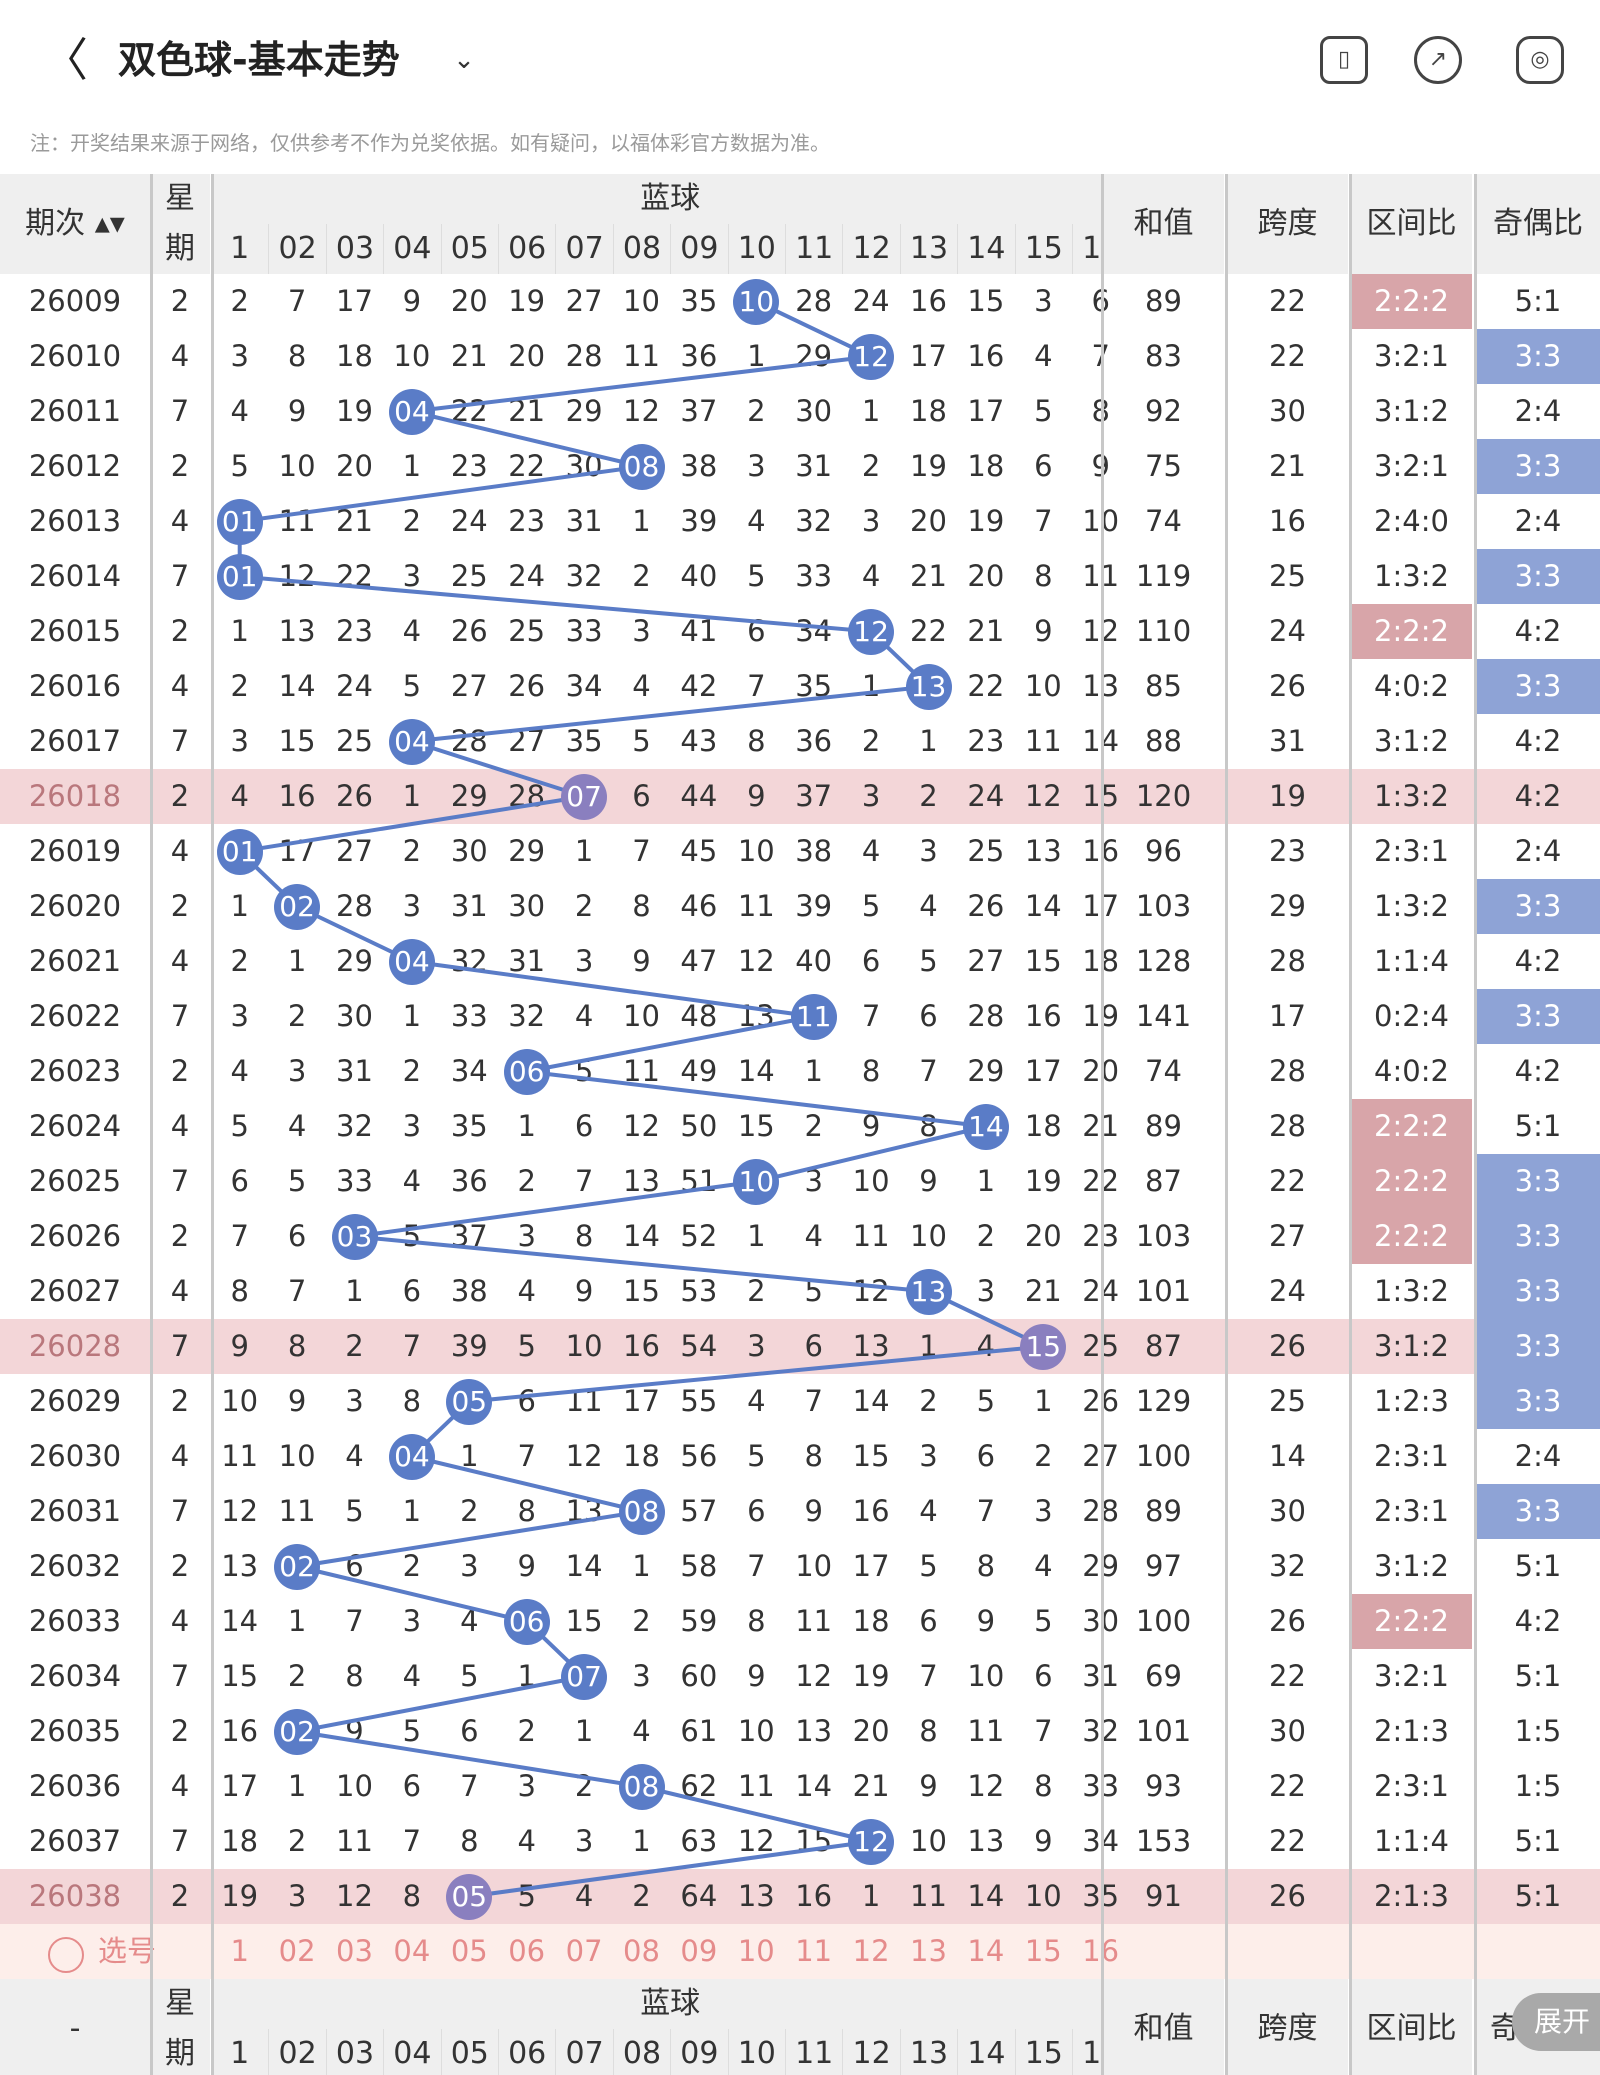 The image size is (1600, 2075). I want to click on miss-count-cell: 34, so click(584, 686).